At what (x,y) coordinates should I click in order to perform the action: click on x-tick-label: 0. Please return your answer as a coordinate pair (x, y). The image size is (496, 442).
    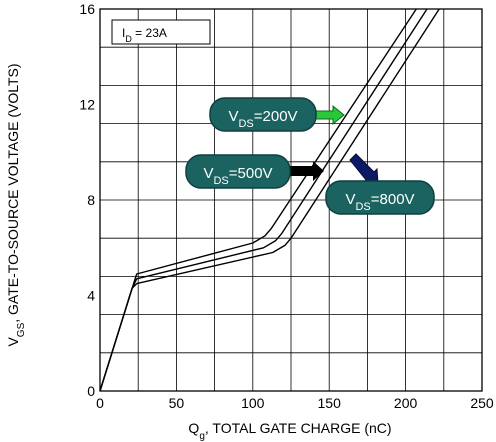
    Looking at the image, I should click on (100, 403).